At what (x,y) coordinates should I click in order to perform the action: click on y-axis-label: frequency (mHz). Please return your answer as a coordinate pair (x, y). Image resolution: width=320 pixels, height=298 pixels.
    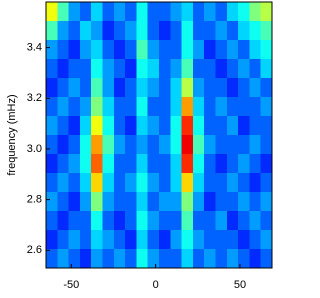
    Looking at the image, I should click on (12, 134).